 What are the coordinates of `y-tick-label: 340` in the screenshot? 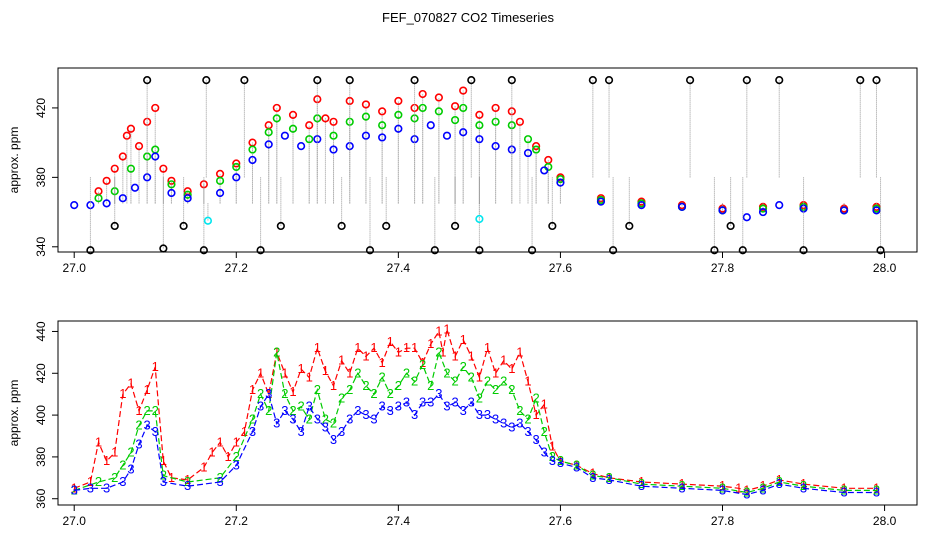 It's located at (41, 246).